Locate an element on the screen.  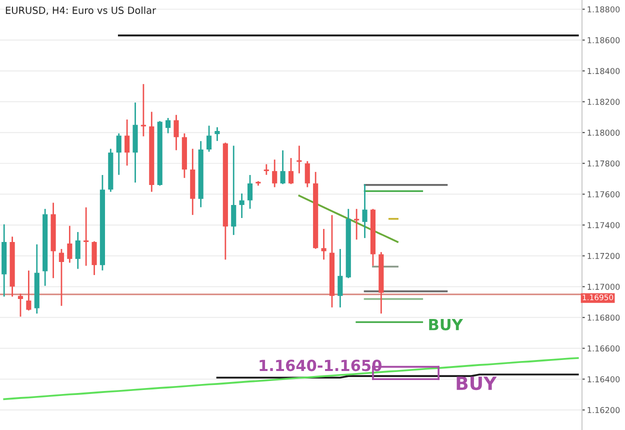
y-tick-label: 1.16600 is located at coordinates (604, 348).